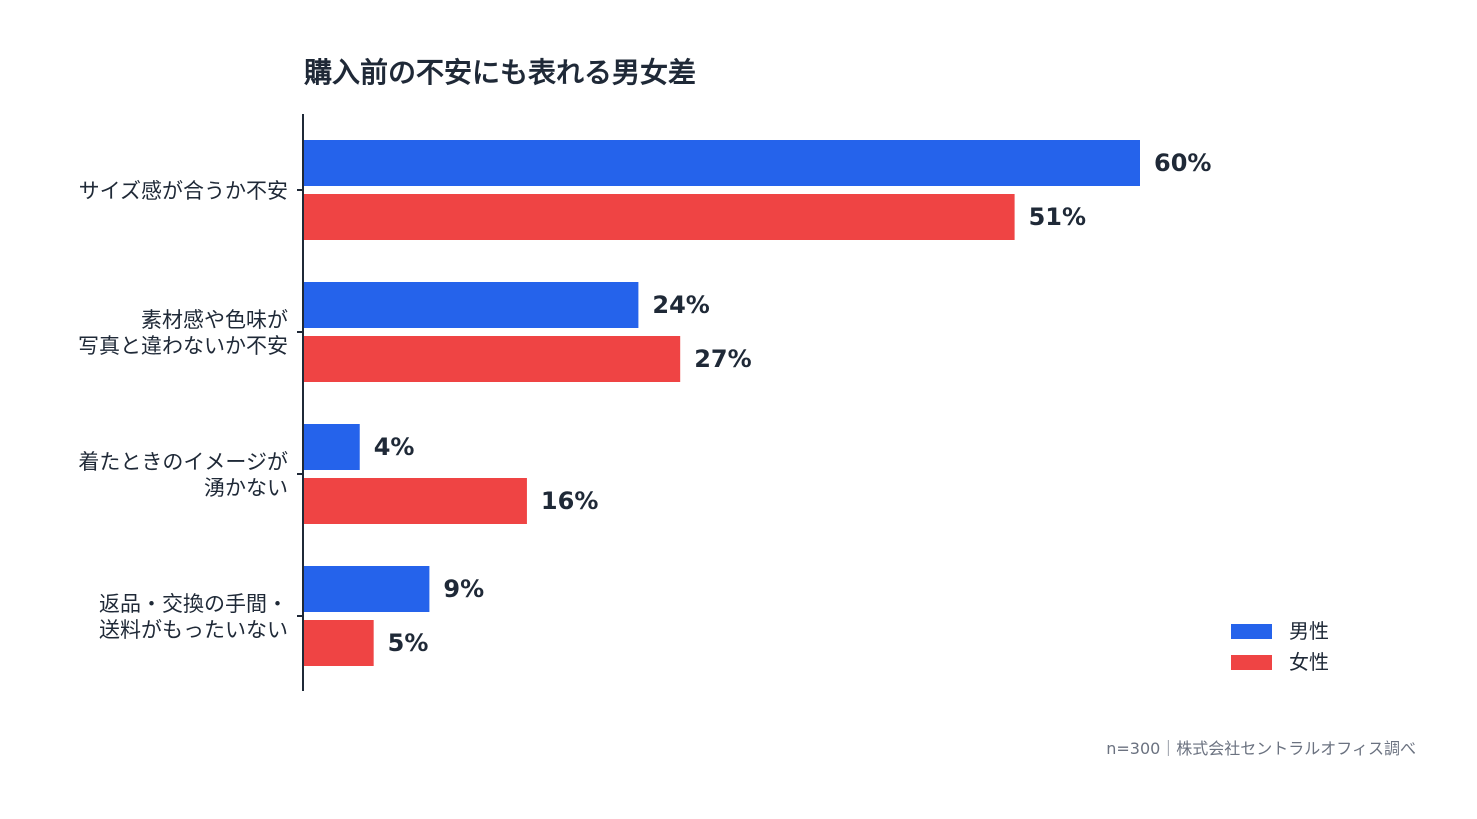 Image resolution: width=1477 pixels, height=819 pixels. What do you see at coordinates (1309, 631) in the screenshot?
I see `legend-label-male: 男性` at bounding box center [1309, 631].